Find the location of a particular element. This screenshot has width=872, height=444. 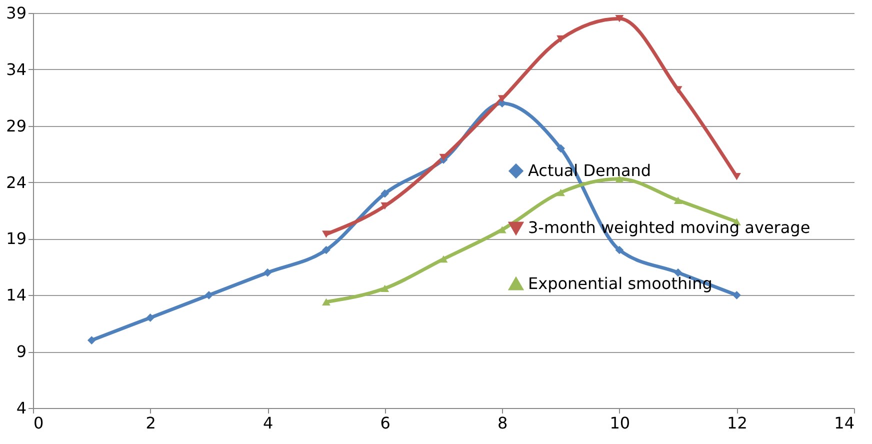

x-tick-label: 14 is located at coordinates (844, 423).